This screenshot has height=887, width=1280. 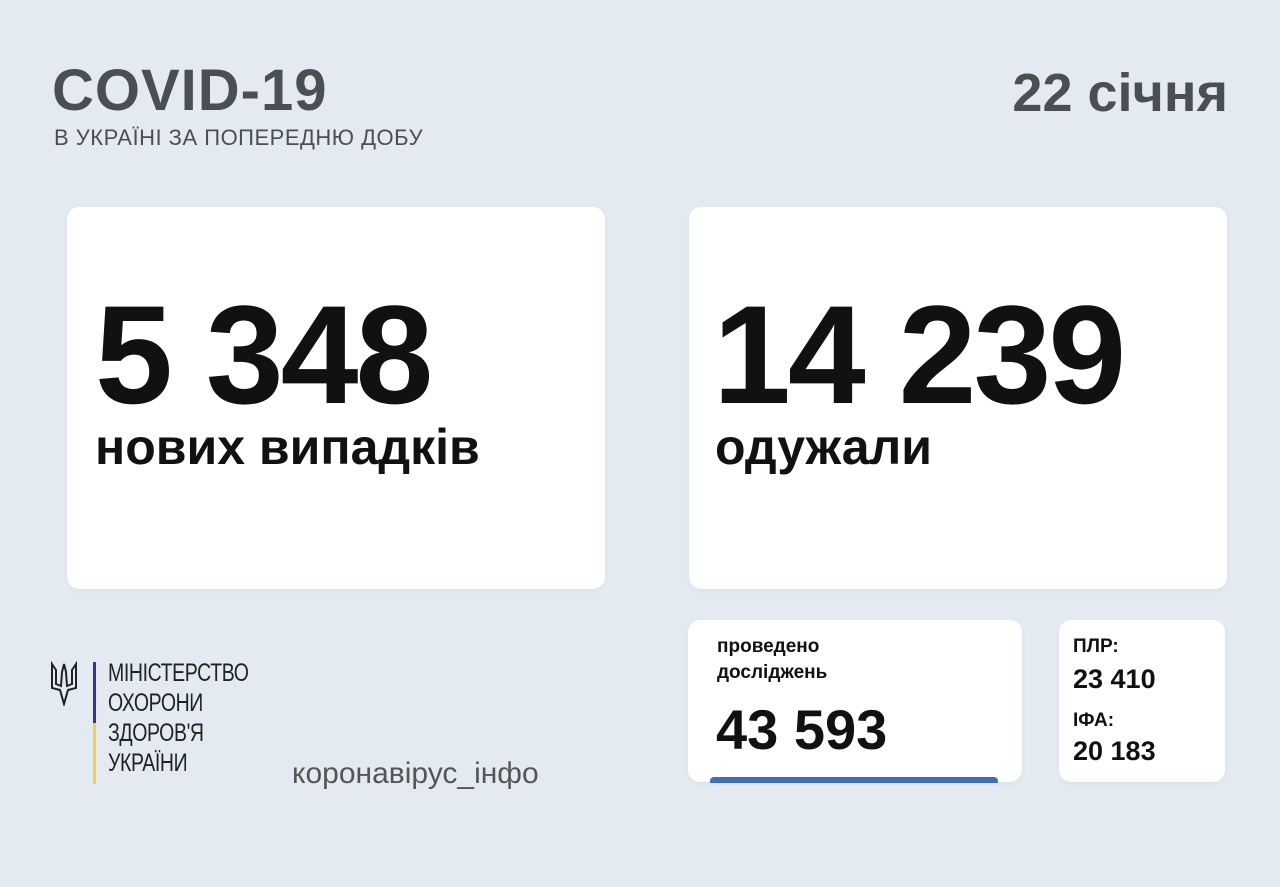 What do you see at coordinates (1114, 751) in the screenshot?
I see `ifa-value: 20 183` at bounding box center [1114, 751].